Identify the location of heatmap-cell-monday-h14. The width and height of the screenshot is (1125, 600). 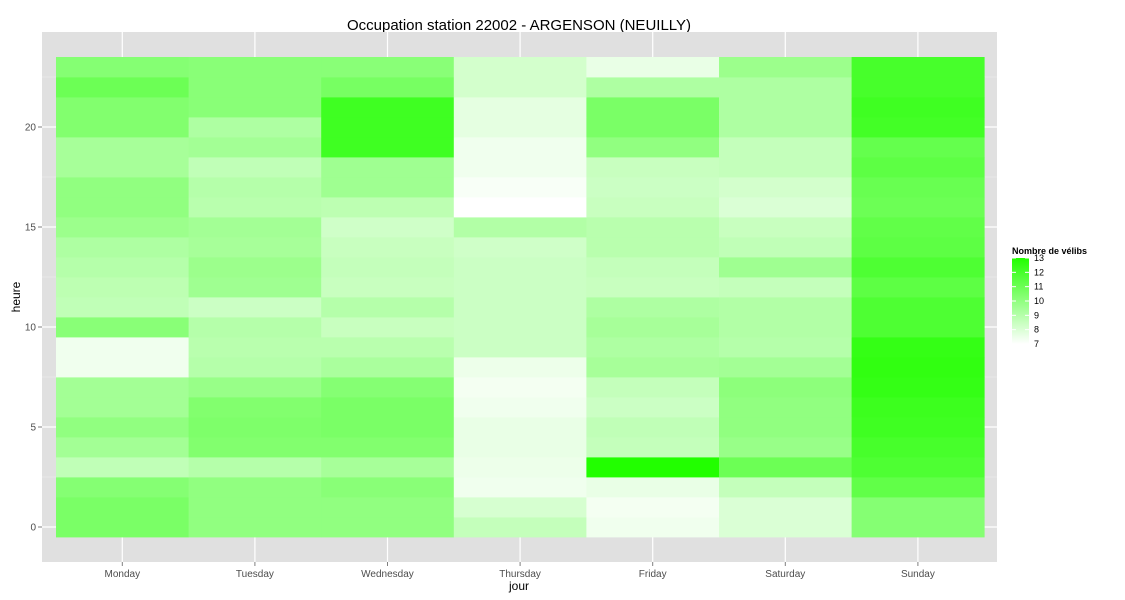
(122, 247).